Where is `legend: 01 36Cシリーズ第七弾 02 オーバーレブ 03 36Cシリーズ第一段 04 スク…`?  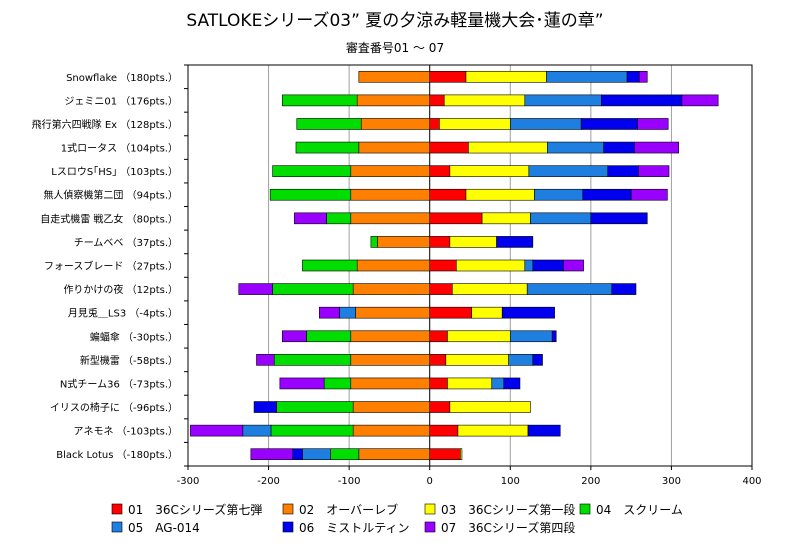 legend: 01 36Cシリーズ第七弾 02 オーバーレブ 03 36Cシリーズ第一段 04 スク… is located at coordinates (397, 518).